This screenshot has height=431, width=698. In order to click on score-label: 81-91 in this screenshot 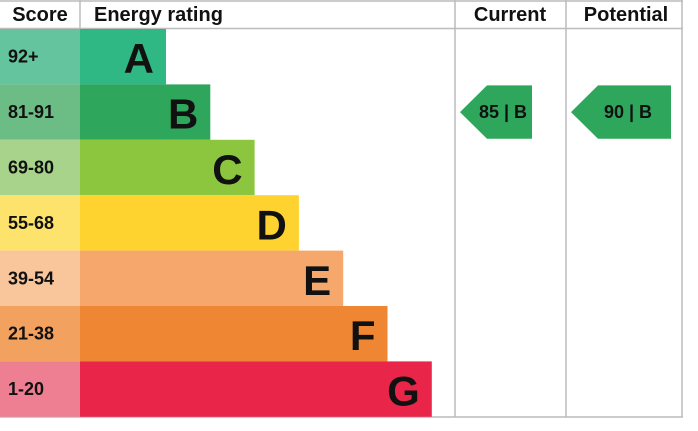, I will do `click(31, 112)`.